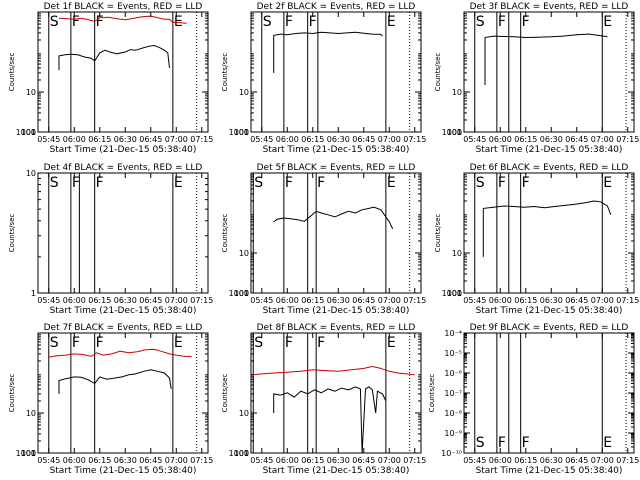 The height and width of the screenshot is (480, 640). I want to click on panel-title: Det 2f BLACK = Events, RED = LLD, so click(336, 7).